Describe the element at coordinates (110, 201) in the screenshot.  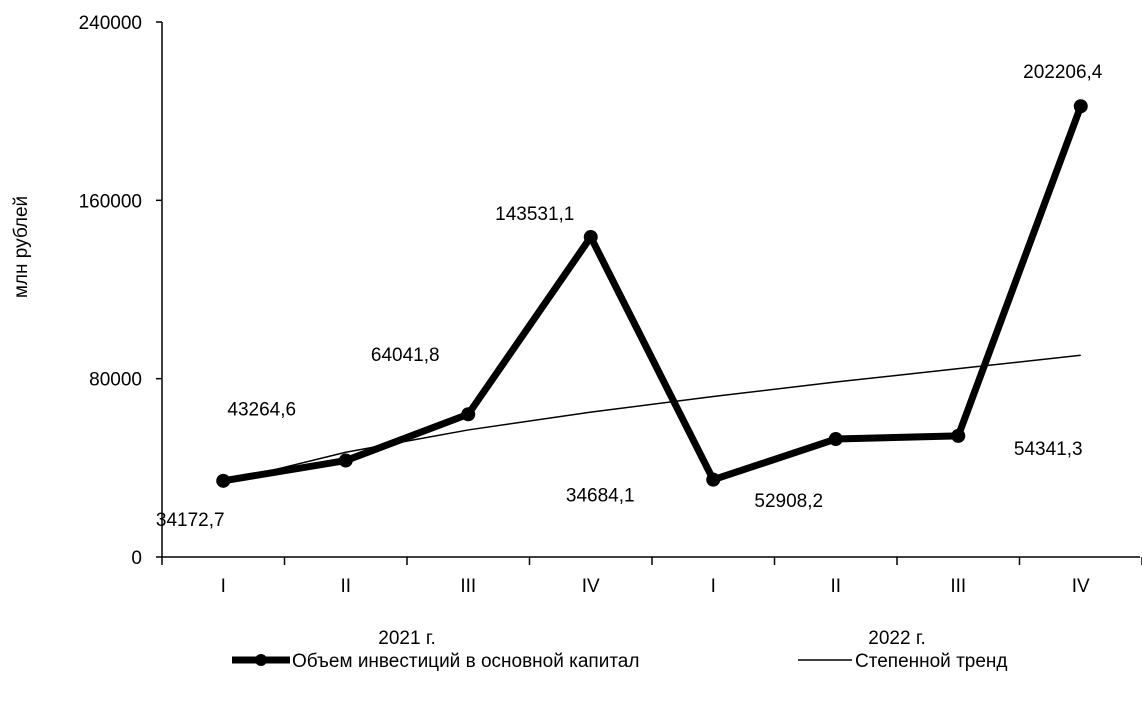
I see `y-tick-label: 160000` at that location.